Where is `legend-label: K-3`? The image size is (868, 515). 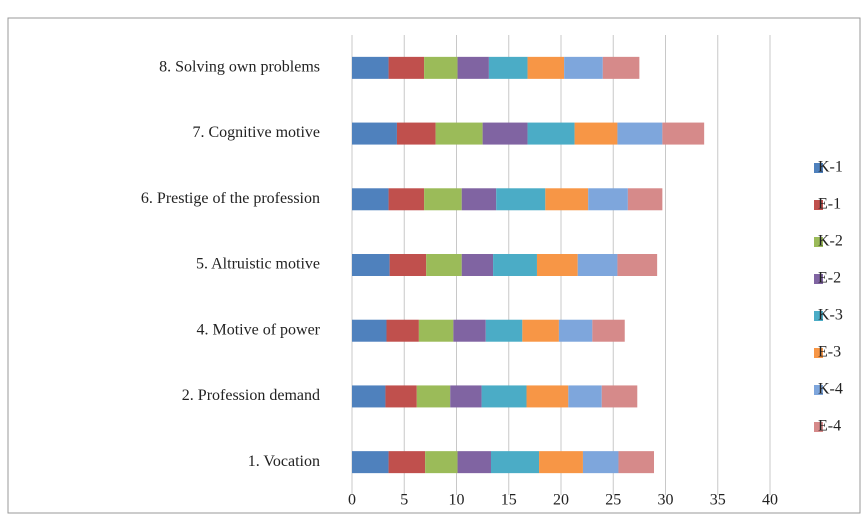
legend-label: K-3 is located at coordinates (830, 315).